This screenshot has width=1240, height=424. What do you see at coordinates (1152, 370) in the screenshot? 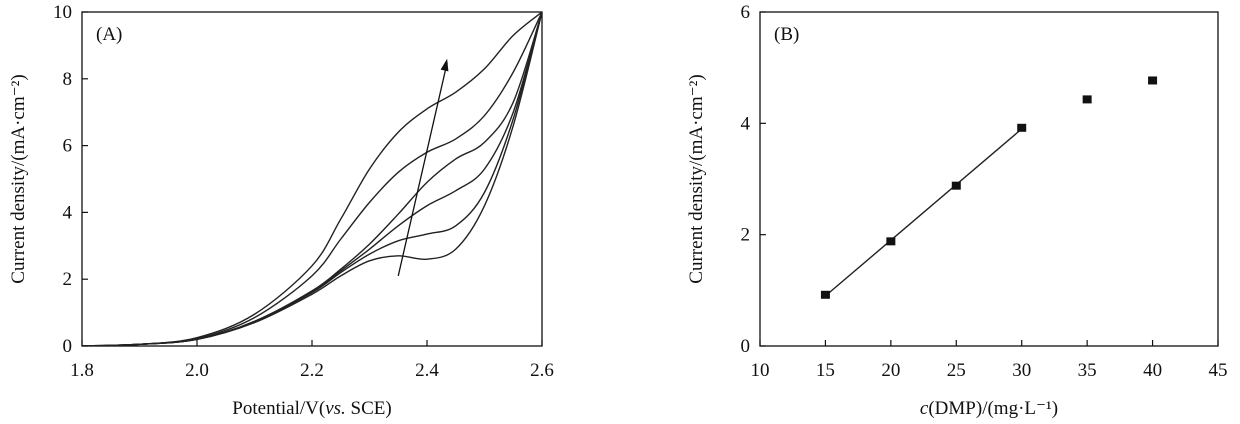
I see `panel-b-x-tick-label: 40` at bounding box center [1152, 370].